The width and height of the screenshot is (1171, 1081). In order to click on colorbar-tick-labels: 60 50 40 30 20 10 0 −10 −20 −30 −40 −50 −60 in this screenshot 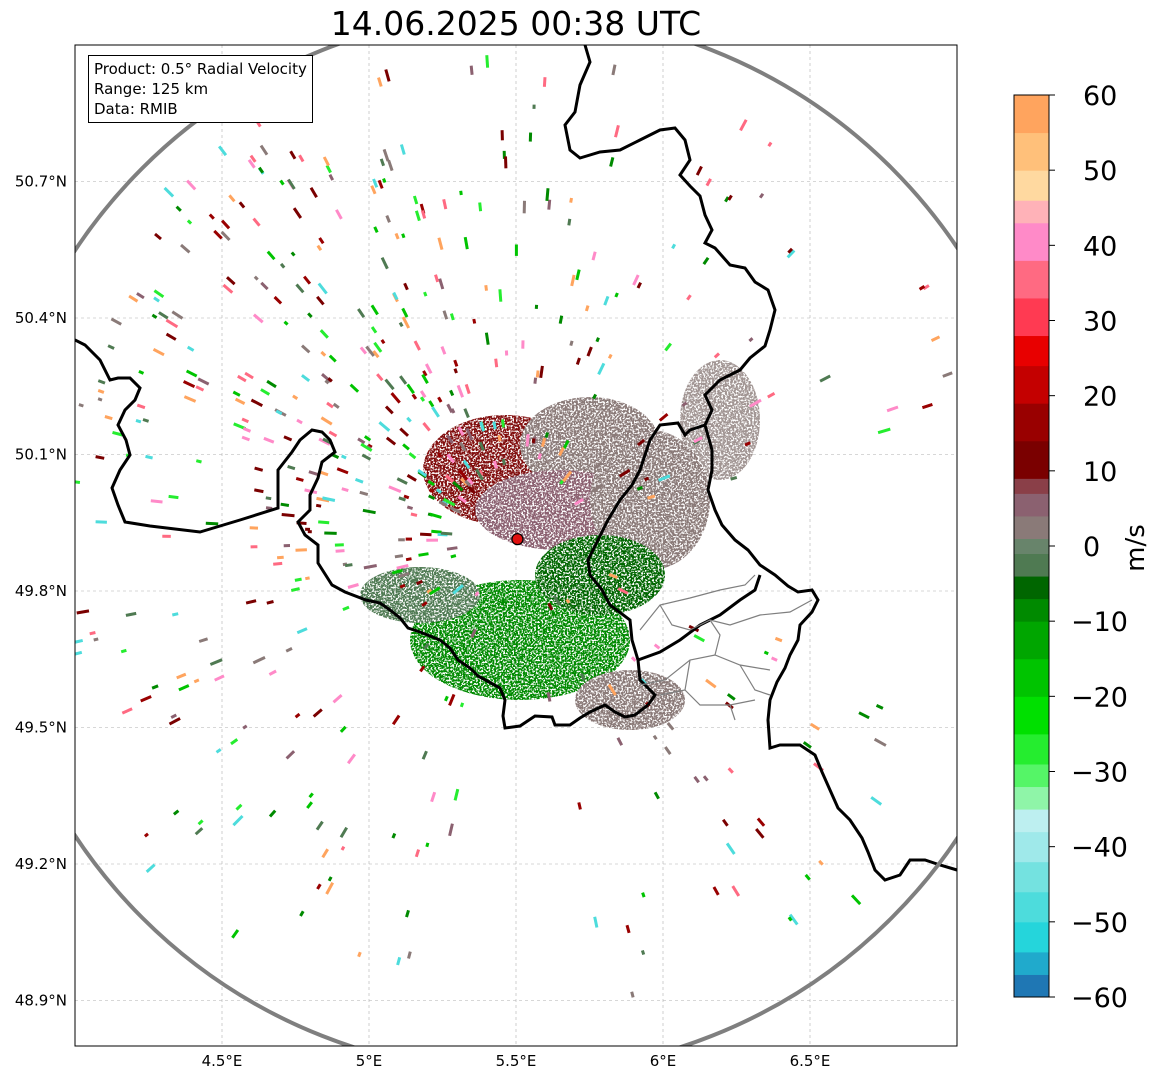, I will do `click(1088, 547)`.